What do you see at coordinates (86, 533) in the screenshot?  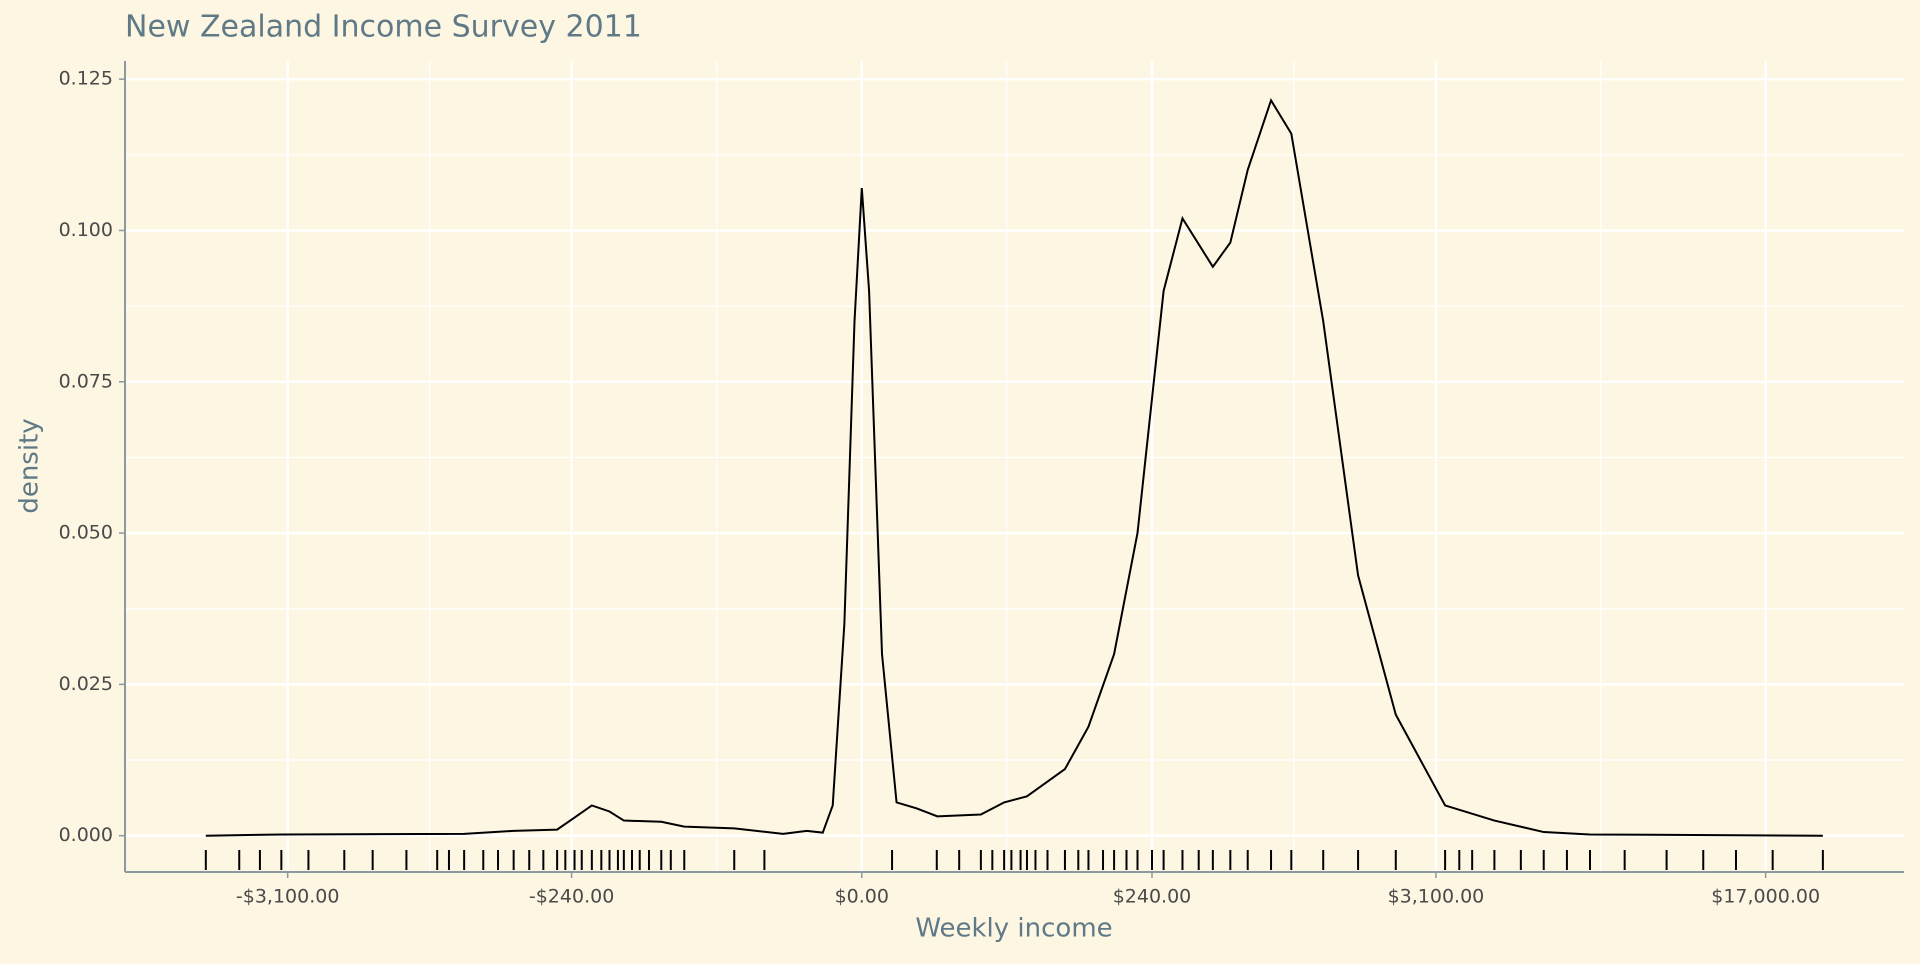 I see `y-tick-label: 0.050` at bounding box center [86, 533].